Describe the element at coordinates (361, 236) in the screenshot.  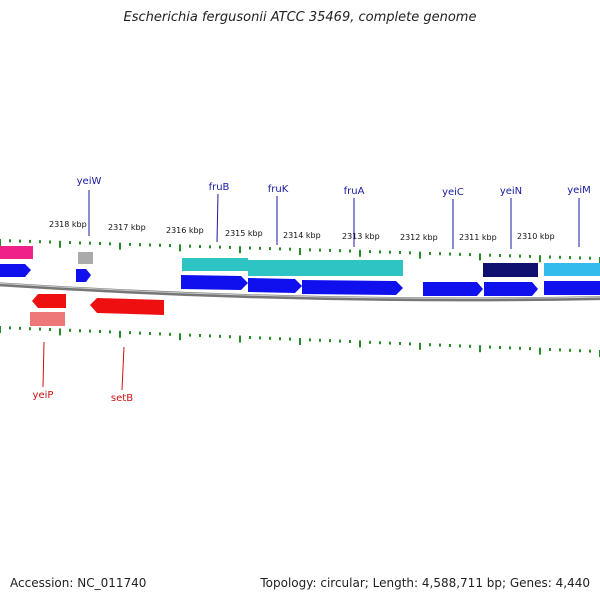
I see `scale-label: 2313 kbp` at that location.